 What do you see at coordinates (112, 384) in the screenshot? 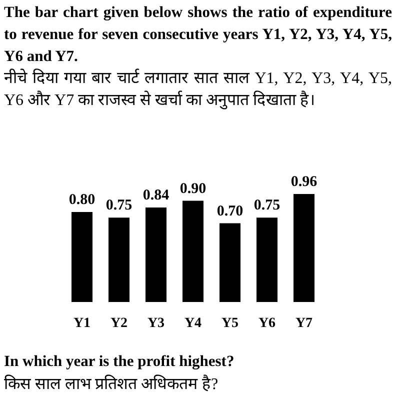
I see `text: किस साल लाभ प्रतिशत अधिकतम है?` at bounding box center [112, 384].